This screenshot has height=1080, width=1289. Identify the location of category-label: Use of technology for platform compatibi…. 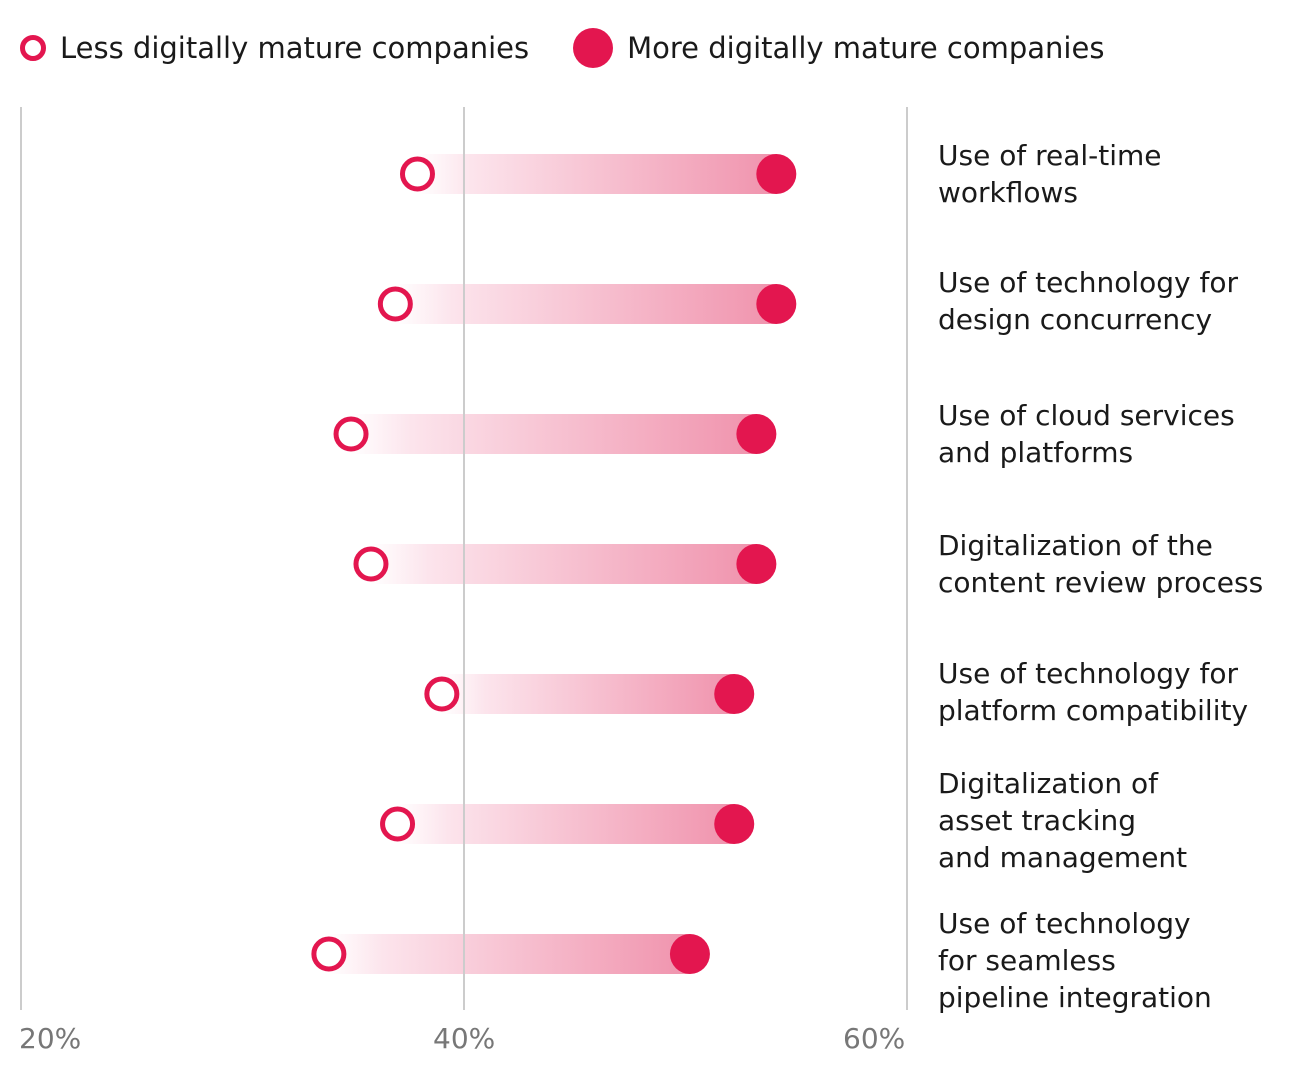
(1093, 692).